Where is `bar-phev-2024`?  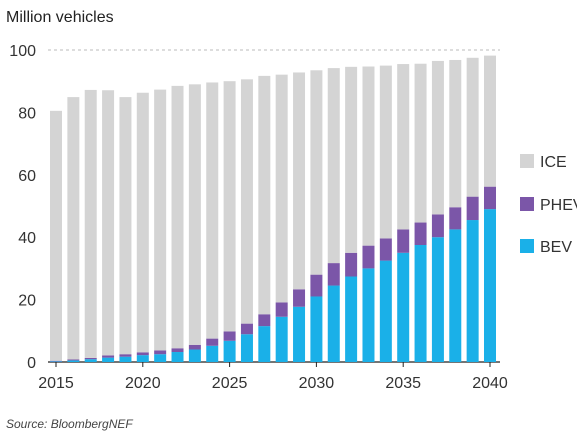 bar-phev-2024 is located at coordinates (212, 342).